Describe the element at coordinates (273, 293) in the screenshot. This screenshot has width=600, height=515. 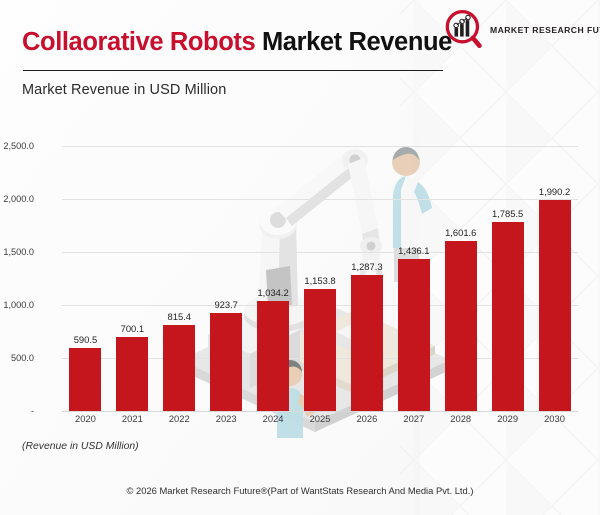
I see `bar-value-label: 1,034.2` at that location.